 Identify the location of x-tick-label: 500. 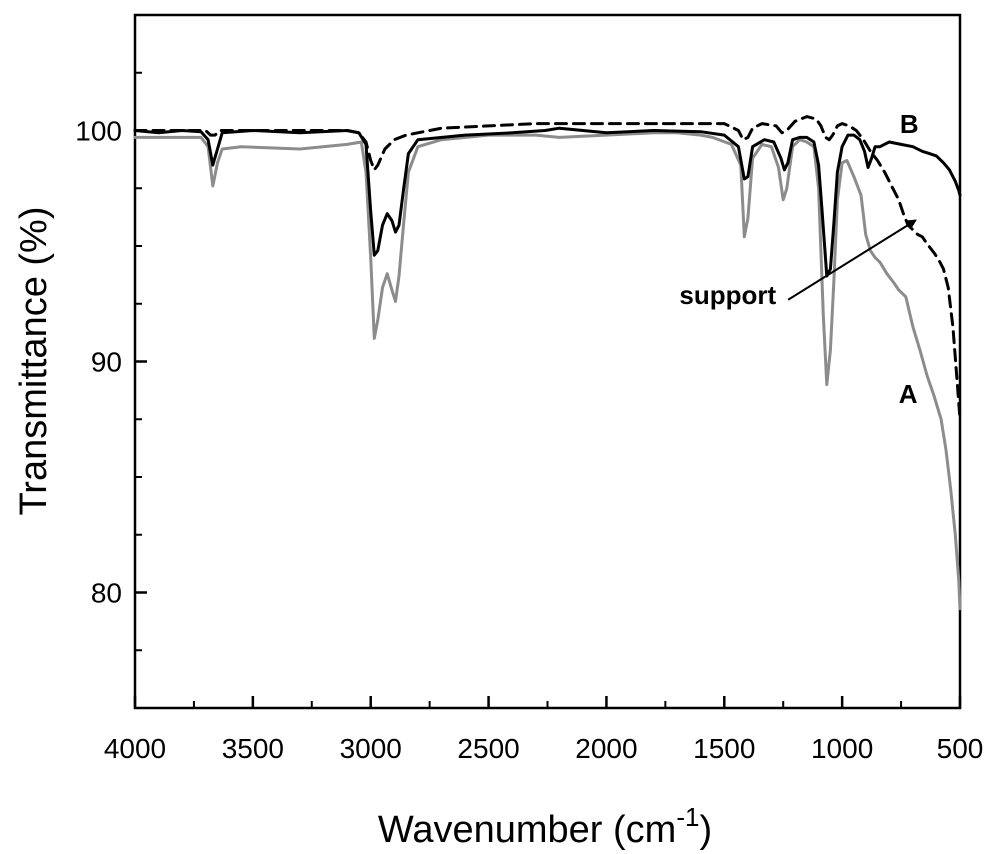
(960, 748).